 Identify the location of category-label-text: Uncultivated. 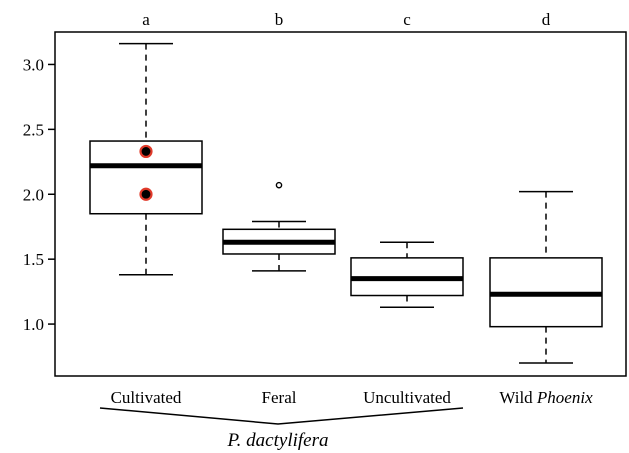
(407, 397).